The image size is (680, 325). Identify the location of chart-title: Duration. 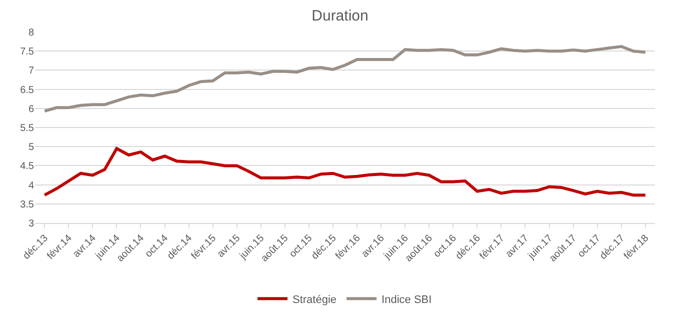
(340, 15).